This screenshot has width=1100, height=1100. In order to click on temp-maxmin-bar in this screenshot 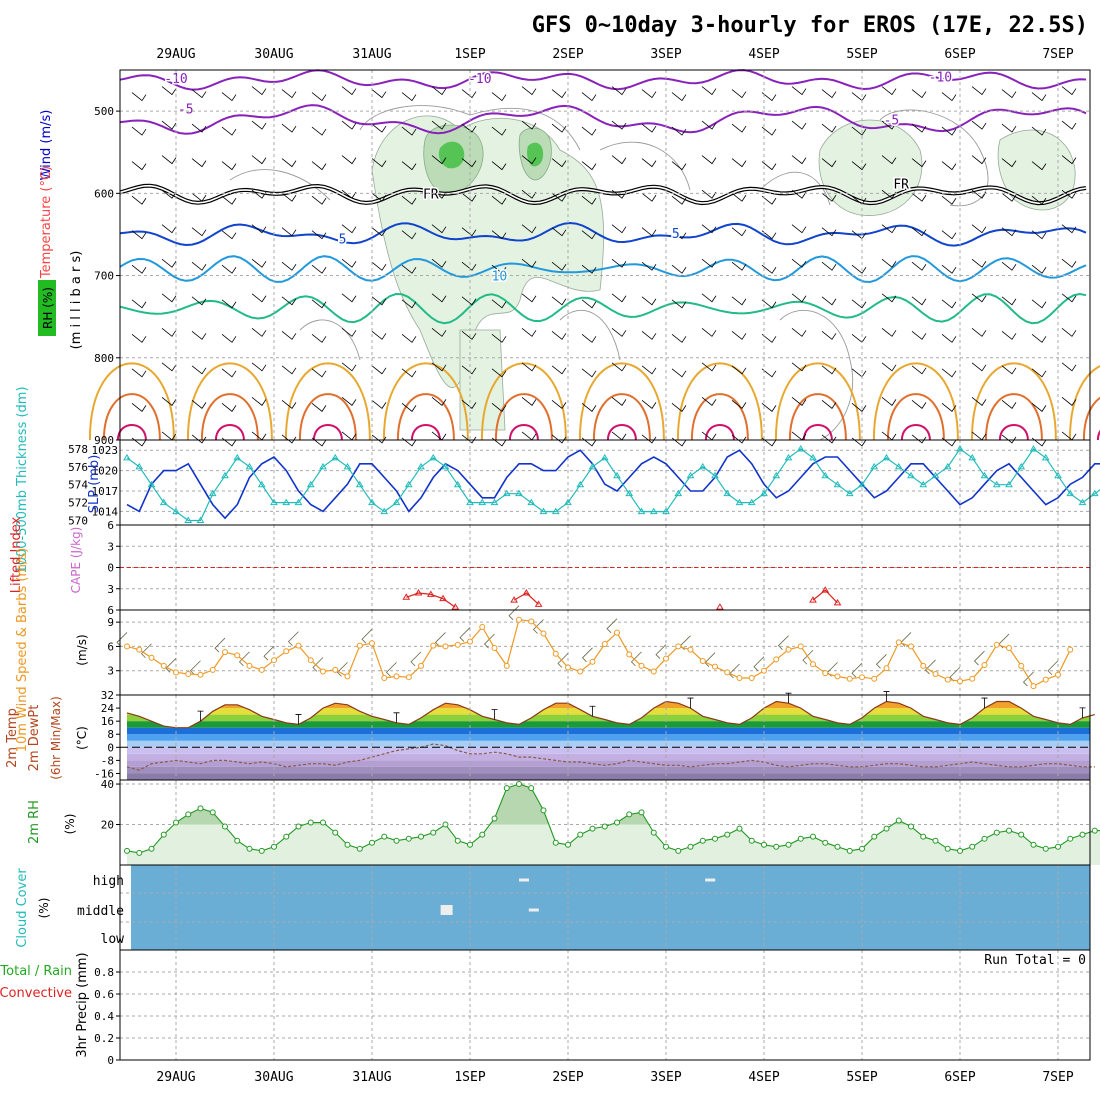, I will do `click(592, 711)`.